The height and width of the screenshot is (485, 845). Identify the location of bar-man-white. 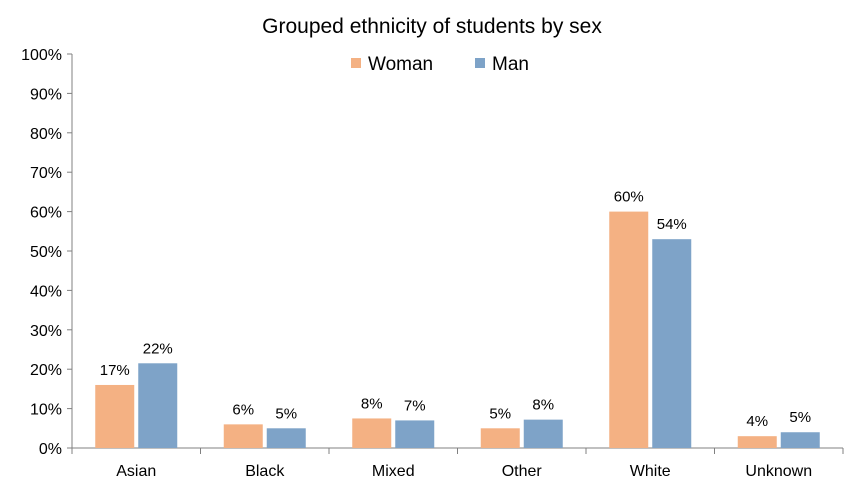
(672, 343).